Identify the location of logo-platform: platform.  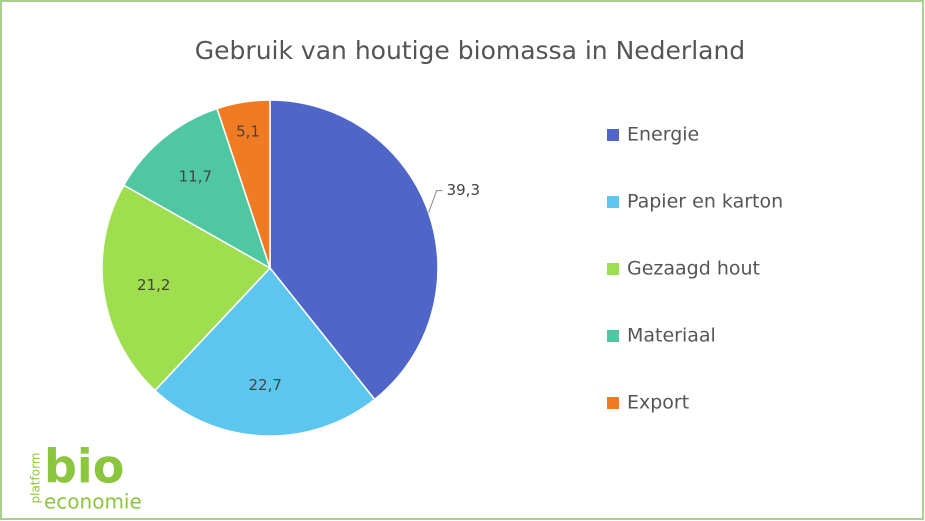
(36, 478).